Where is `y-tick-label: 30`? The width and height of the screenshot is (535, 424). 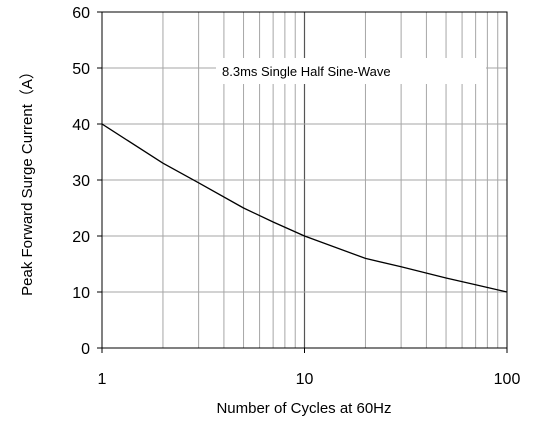 y-tick-label: 30 is located at coordinates (81, 181).